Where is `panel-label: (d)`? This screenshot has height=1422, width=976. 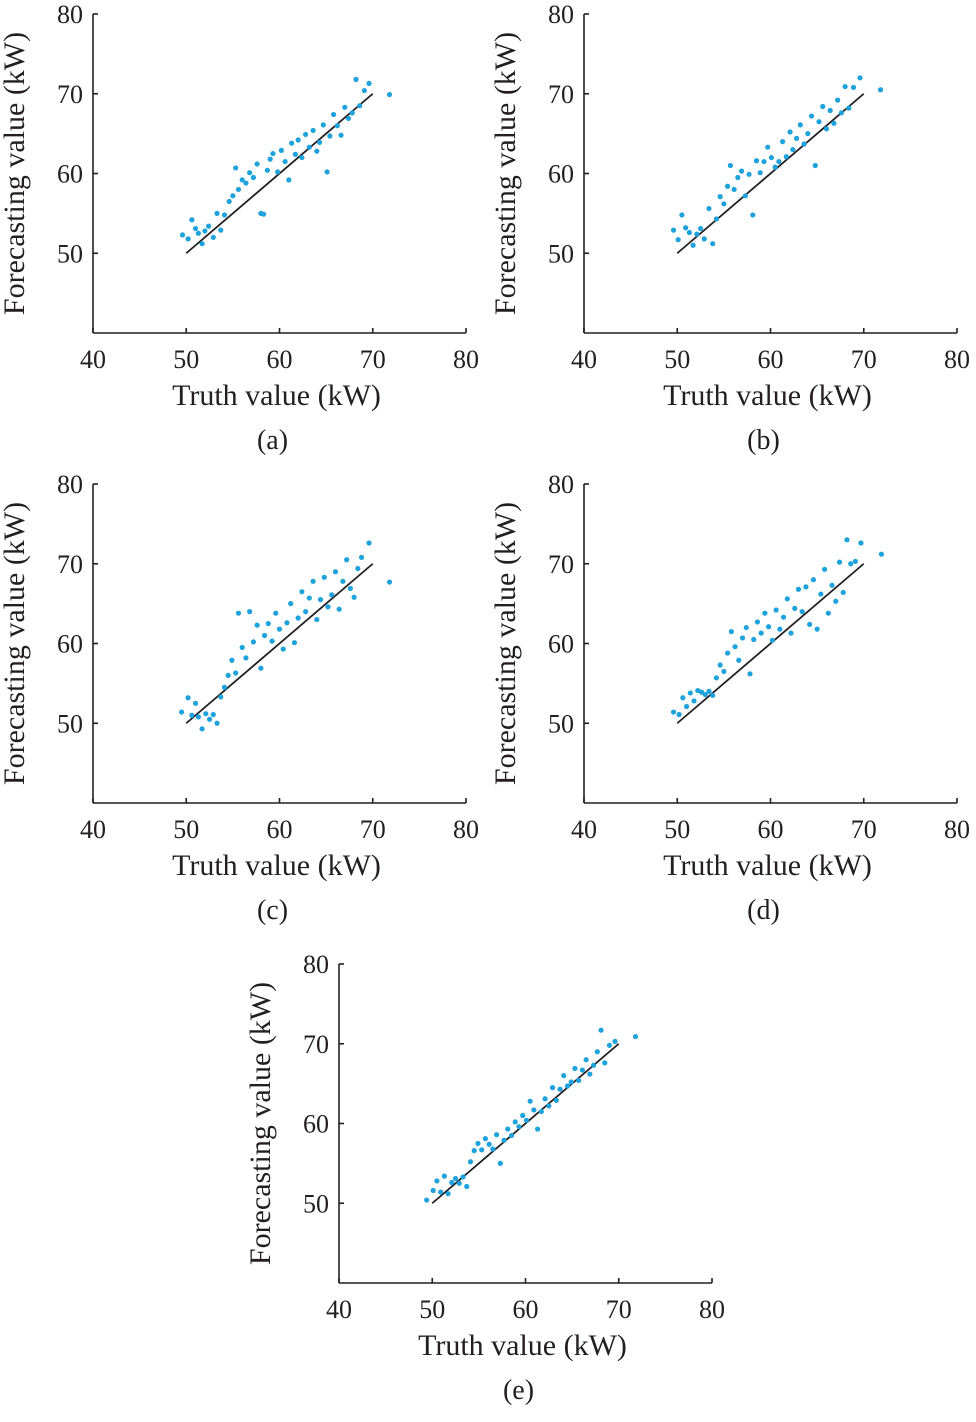
panel-label: (d) is located at coordinates (763, 910).